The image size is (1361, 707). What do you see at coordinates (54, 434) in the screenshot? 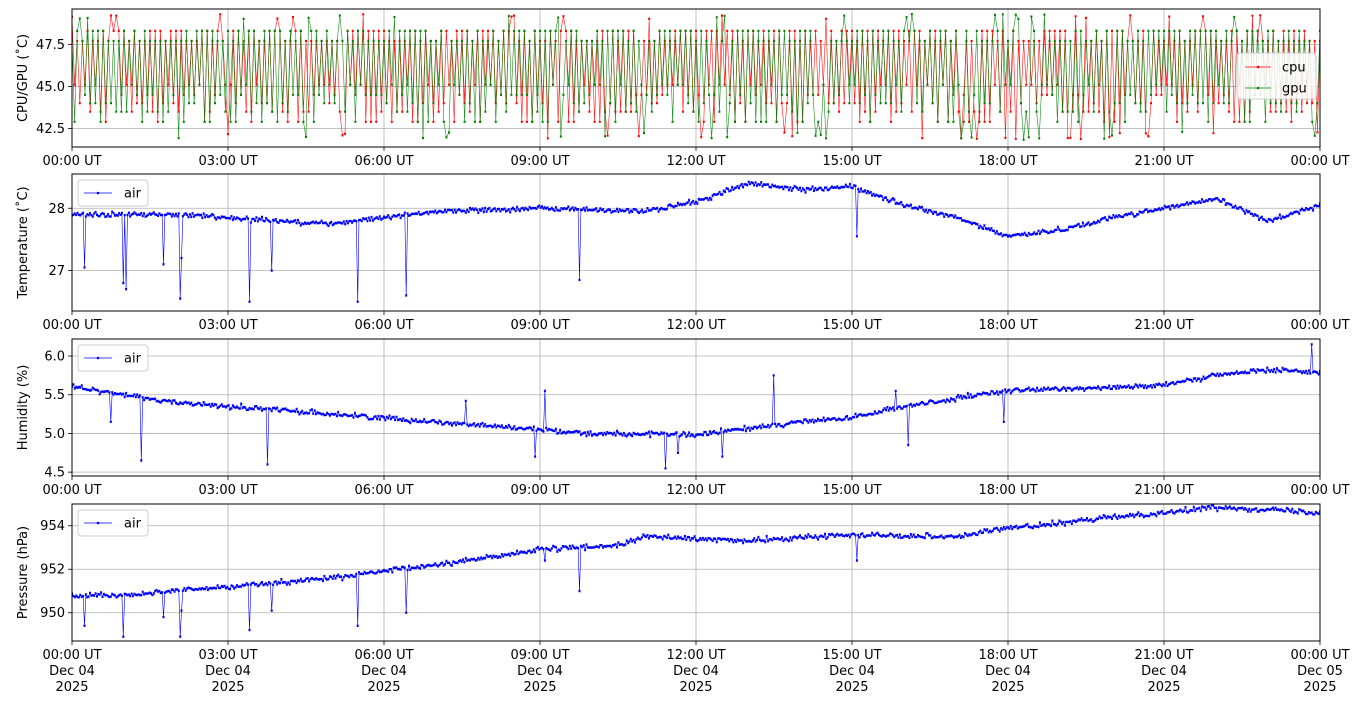
I see `y-tick-label: 5.0` at bounding box center [54, 434].